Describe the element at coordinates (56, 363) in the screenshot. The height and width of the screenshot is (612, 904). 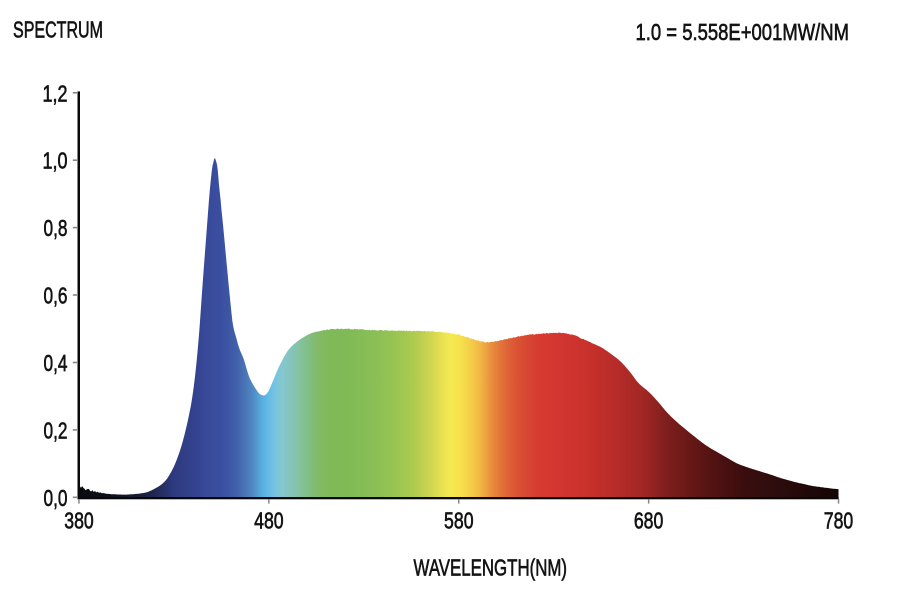
I see `svg-text: 0,4` at that location.